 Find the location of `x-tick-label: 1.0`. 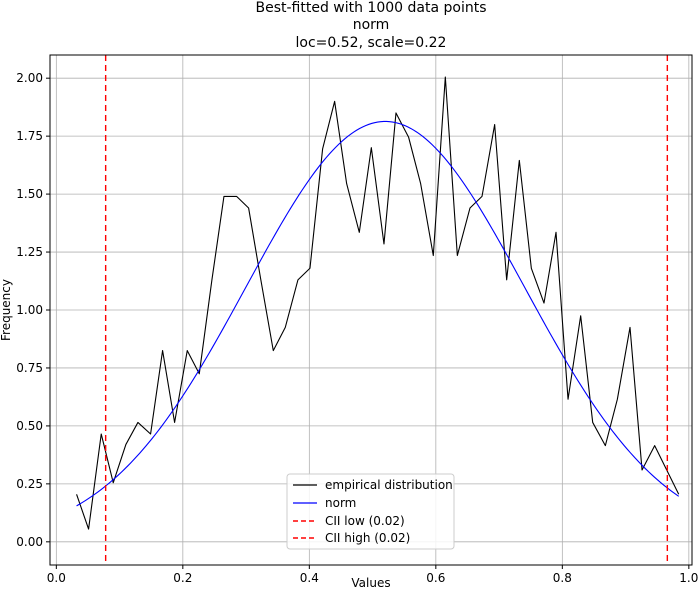

x-tick-label: 1.0 is located at coordinates (688, 578).